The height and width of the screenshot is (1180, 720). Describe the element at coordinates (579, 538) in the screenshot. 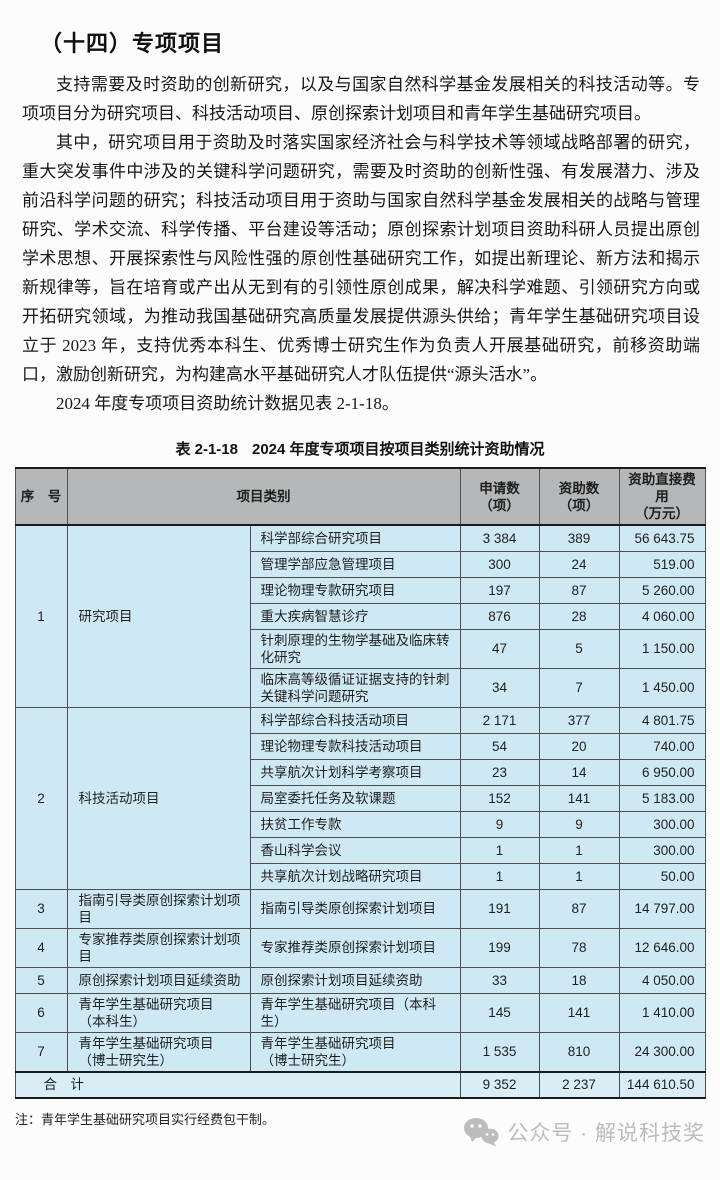

I see `row-grants: 389` at that location.